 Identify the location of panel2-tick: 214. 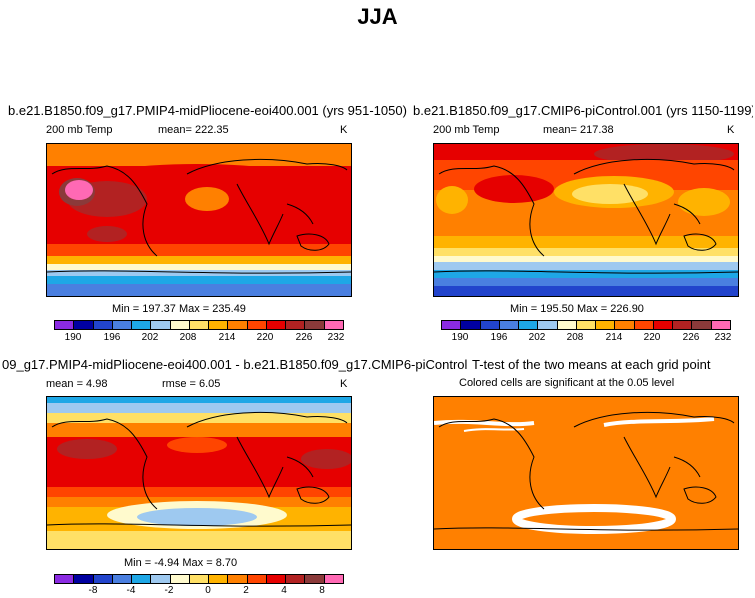
(614, 337).